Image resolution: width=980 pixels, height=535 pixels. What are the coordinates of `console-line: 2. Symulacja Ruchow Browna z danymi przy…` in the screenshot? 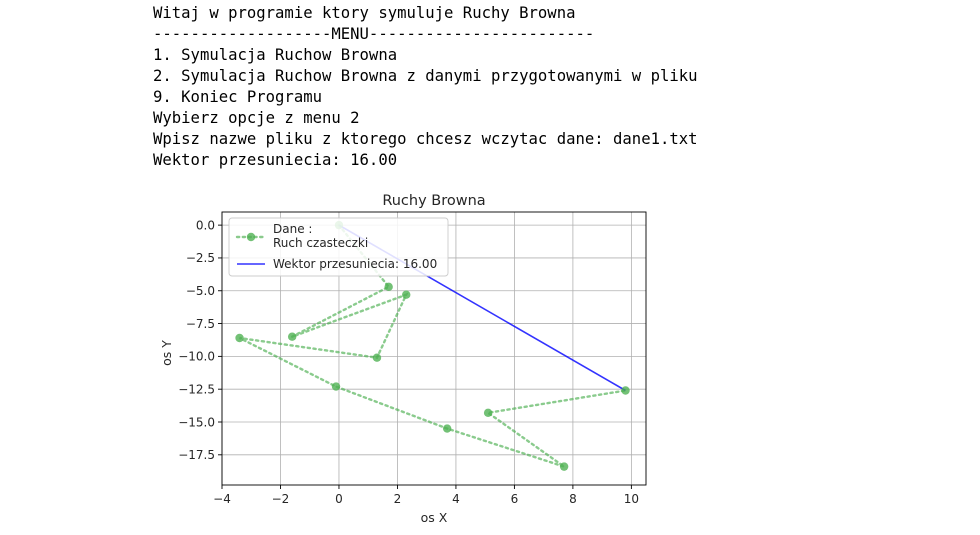 It's located at (425, 76).